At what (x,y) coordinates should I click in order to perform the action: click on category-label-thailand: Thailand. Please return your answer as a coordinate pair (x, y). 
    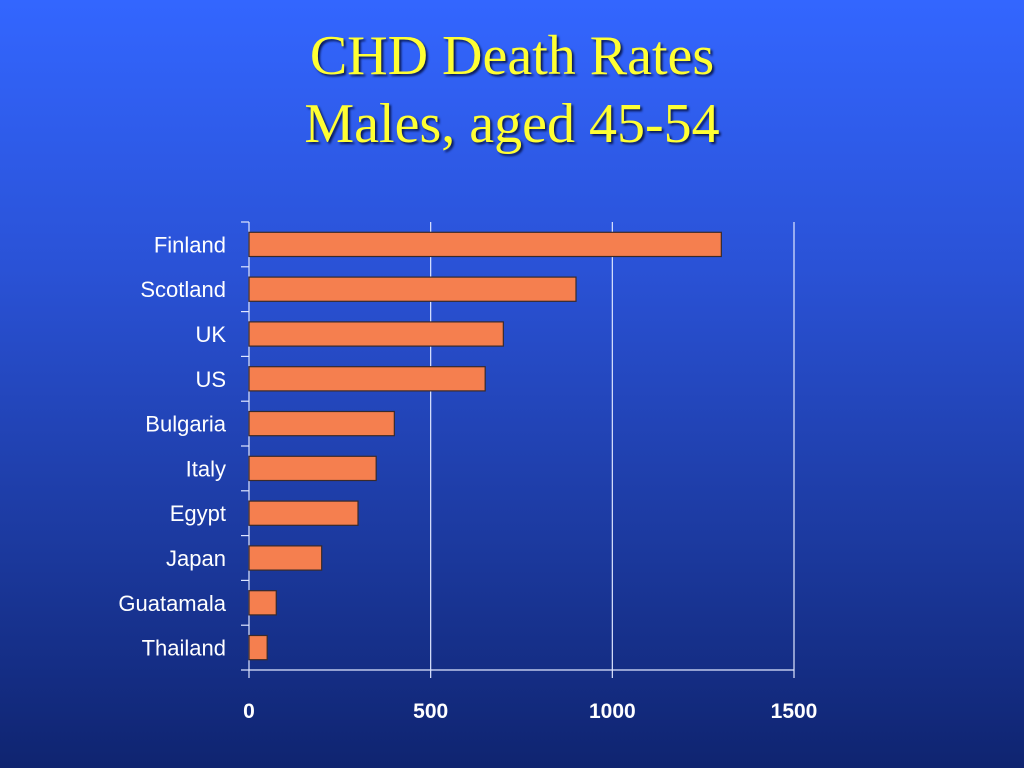
    Looking at the image, I should click on (184, 648).